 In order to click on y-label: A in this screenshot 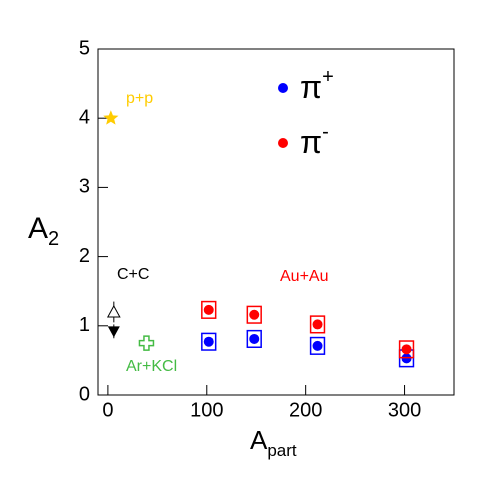, I will do `click(38, 228)`.